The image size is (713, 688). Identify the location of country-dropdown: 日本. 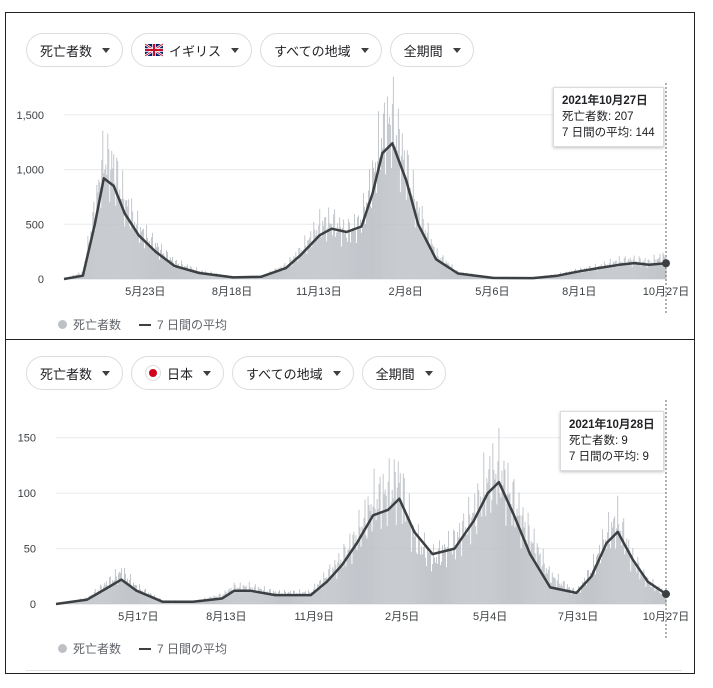
(178, 373).